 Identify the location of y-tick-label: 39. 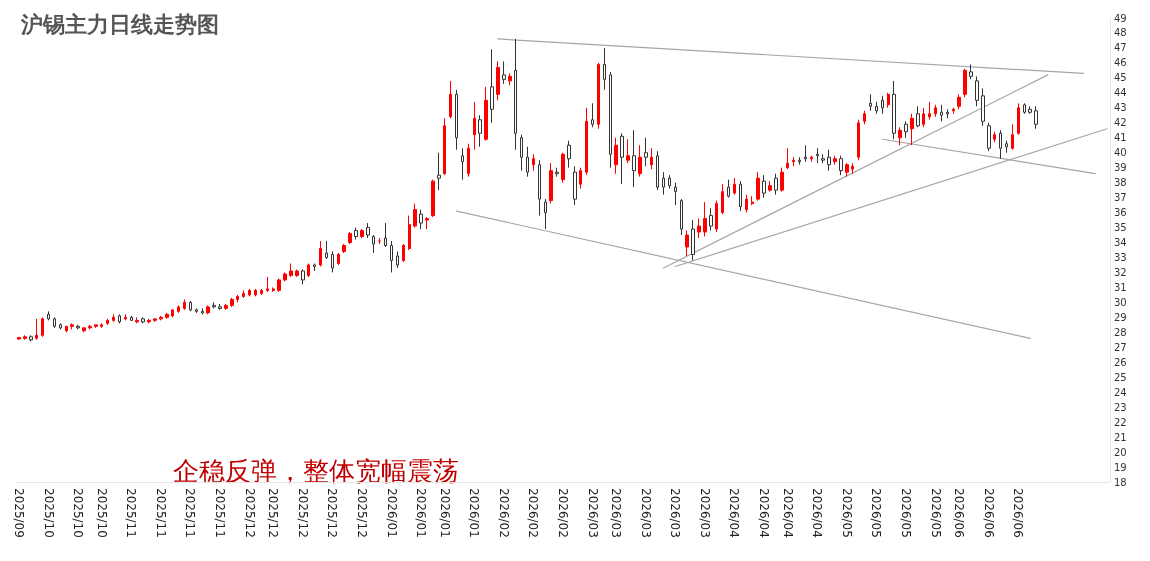
(1120, 168).